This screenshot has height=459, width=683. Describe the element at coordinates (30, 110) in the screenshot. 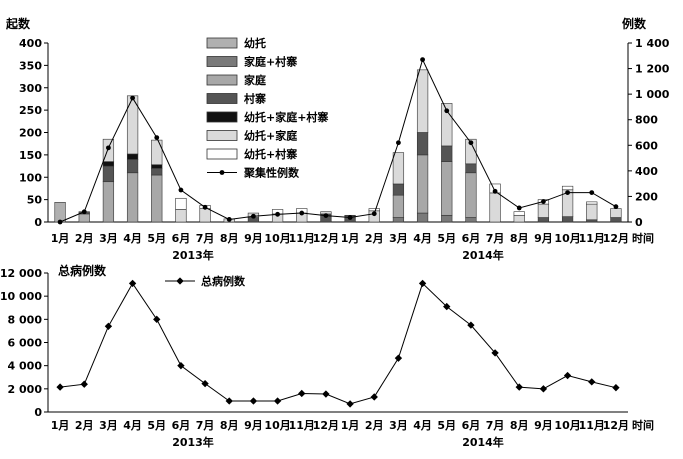

I see `top-left-tick-label: 250` at that location.